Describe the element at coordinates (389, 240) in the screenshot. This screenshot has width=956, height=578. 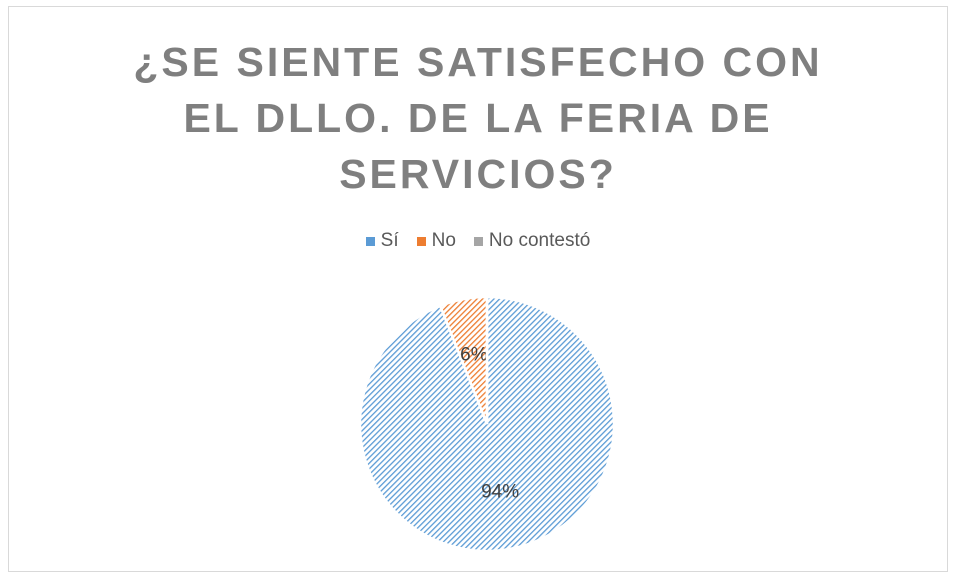
I see `legend-label: Sí` at that location.